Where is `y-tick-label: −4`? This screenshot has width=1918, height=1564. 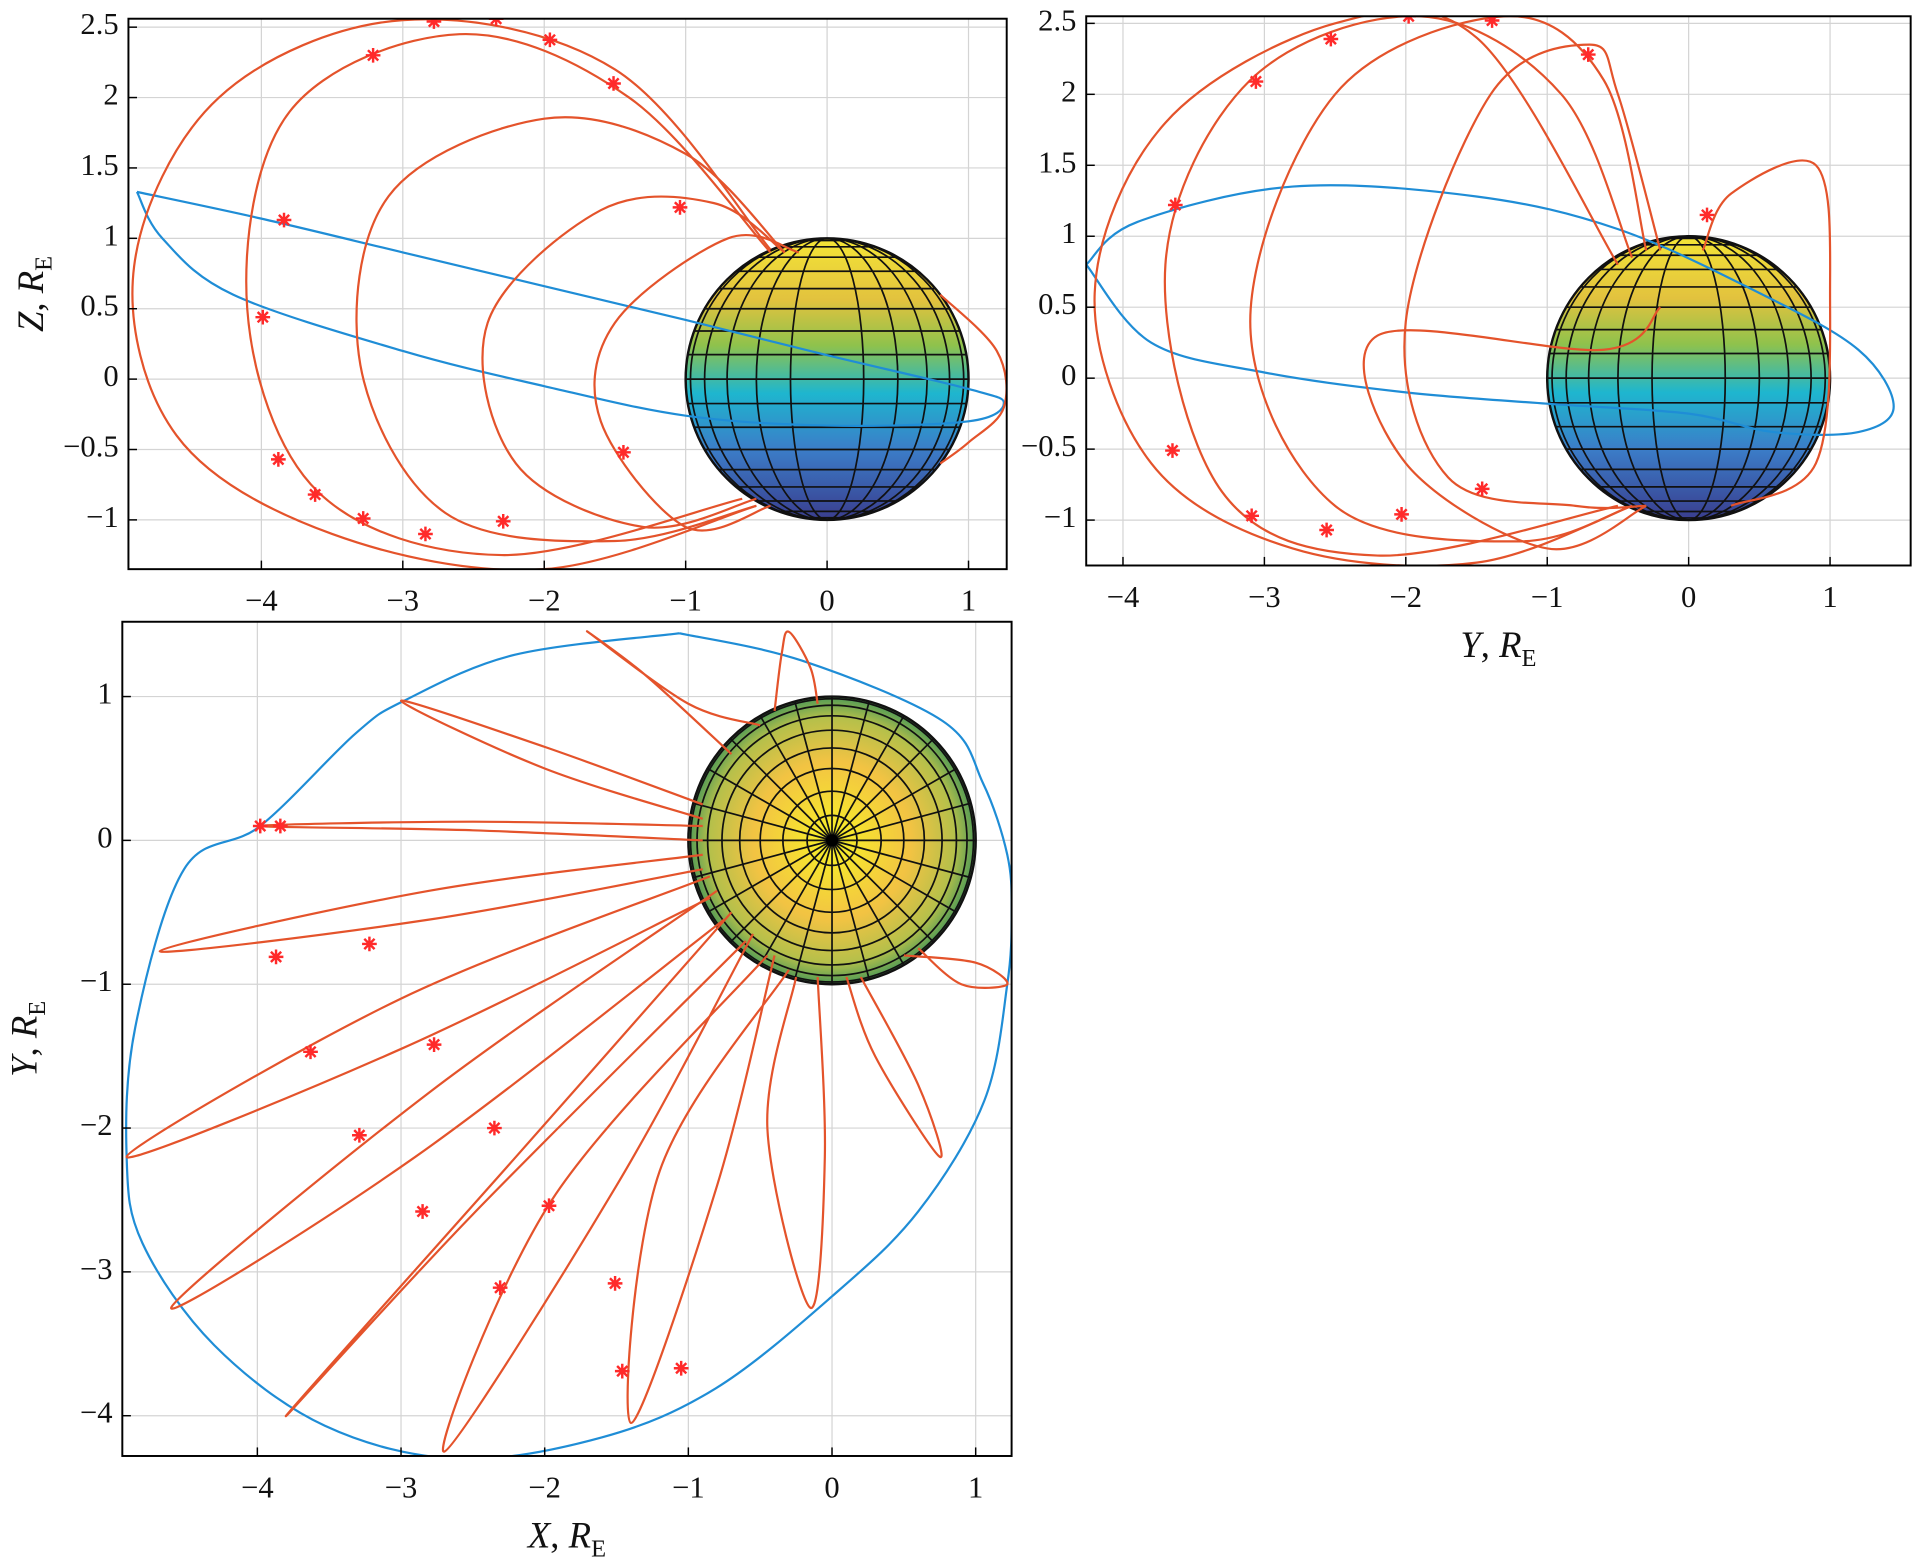
y-tick-label: −4 is located at coordinates (96, 1413).